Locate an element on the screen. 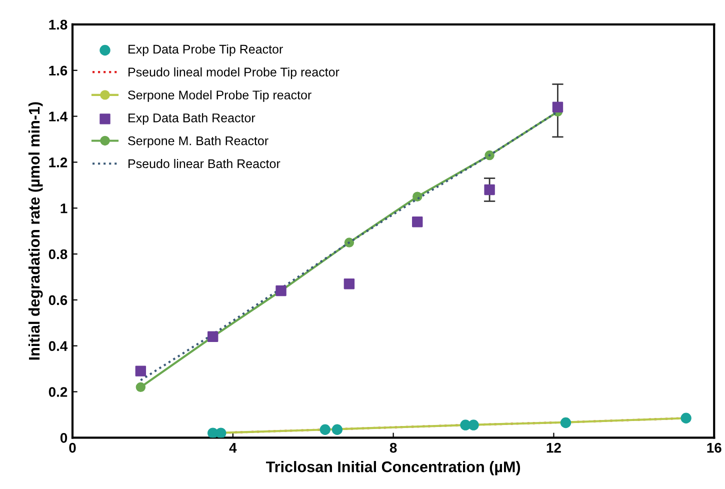  y-tick-label: 0.4 is located at coordinates (58, 346).